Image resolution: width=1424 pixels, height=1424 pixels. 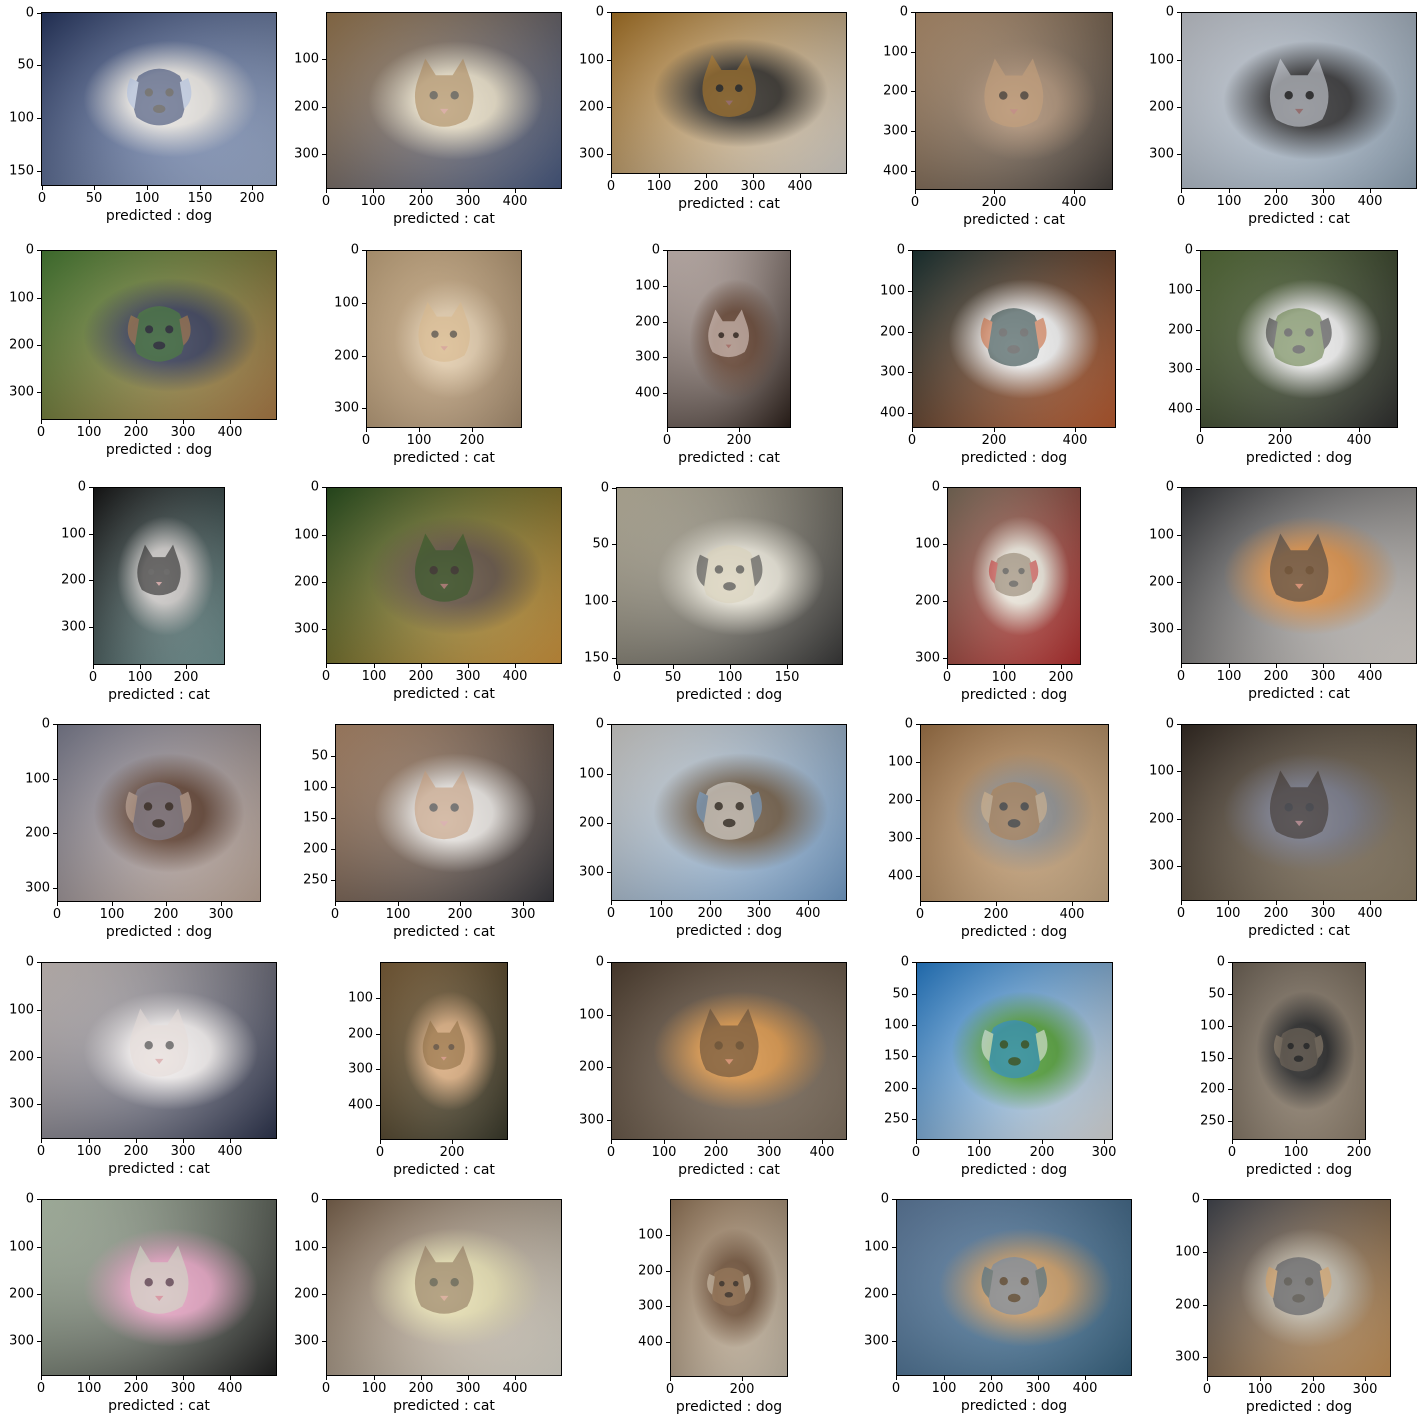 What do you see at coordinates (673, 677) in the screenshot?
I see `x-tick-label: 50` at bounding box center [673, 677].